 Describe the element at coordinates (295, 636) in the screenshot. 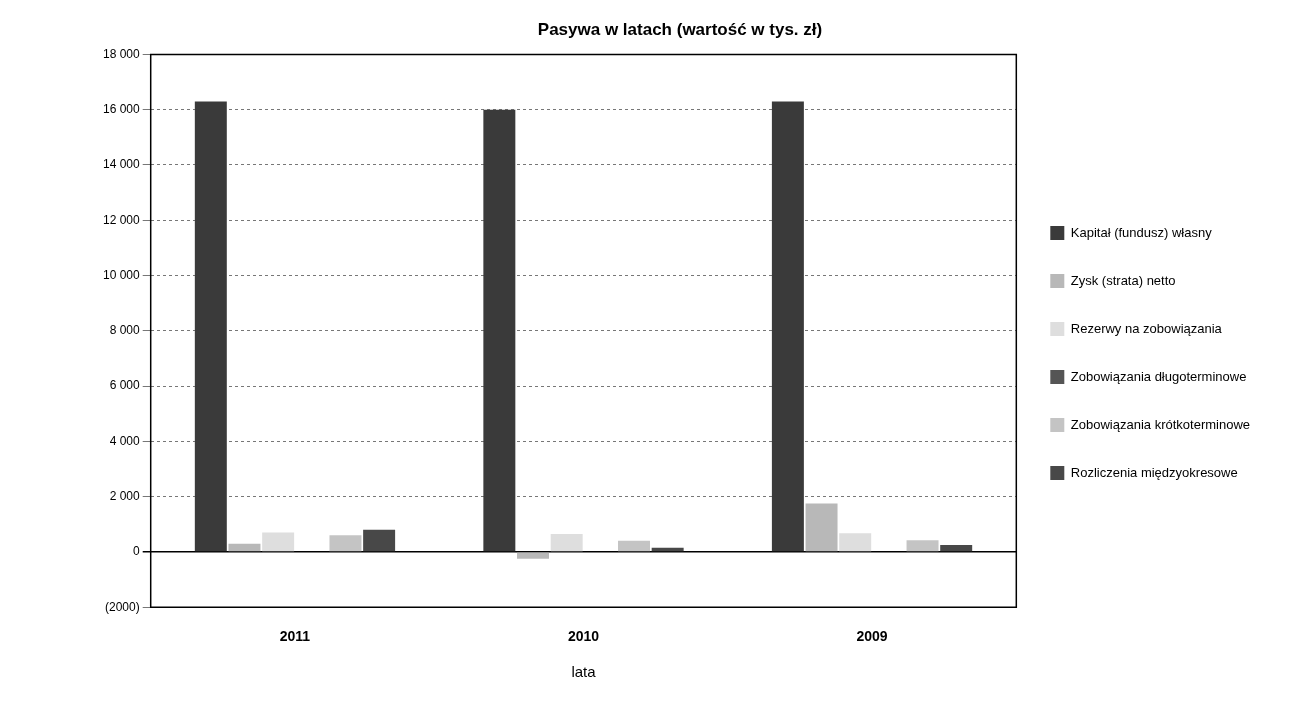

I see `x-tick-label: 2011` at that location.